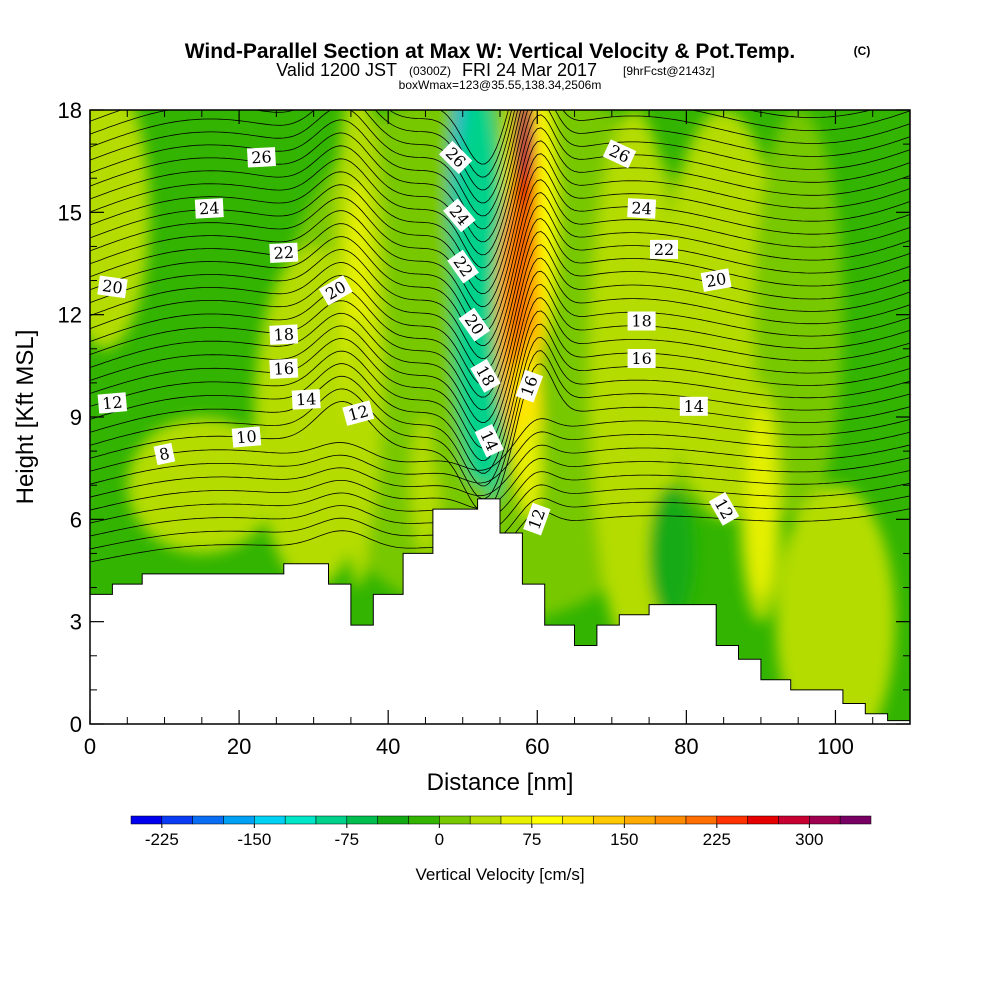  What do you see at coordinates (254, 839) in the screenshot?
I see `colorbar-tick-label: -150` at bounding box center [254, 839].